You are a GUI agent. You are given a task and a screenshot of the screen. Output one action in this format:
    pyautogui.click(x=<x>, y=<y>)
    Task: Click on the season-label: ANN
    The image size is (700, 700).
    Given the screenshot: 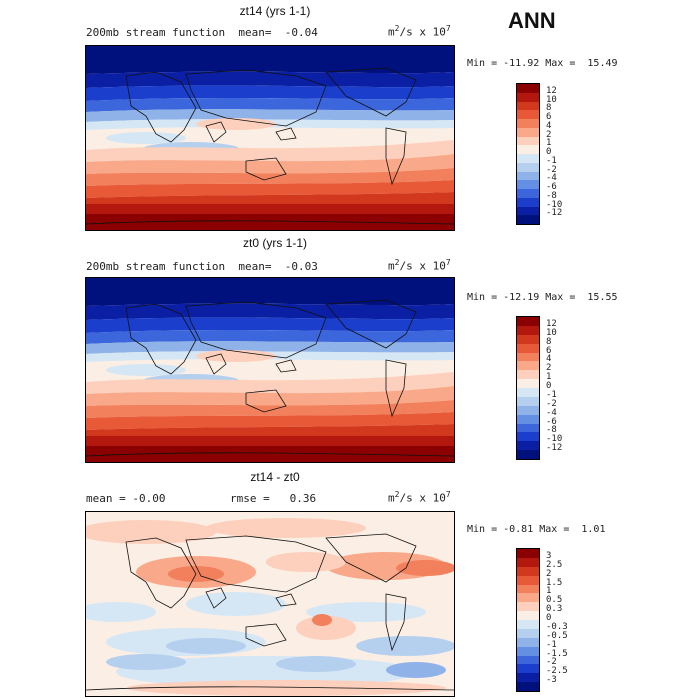 What is the action you would take?
    pyautogui.click(x=532, y=20)
    